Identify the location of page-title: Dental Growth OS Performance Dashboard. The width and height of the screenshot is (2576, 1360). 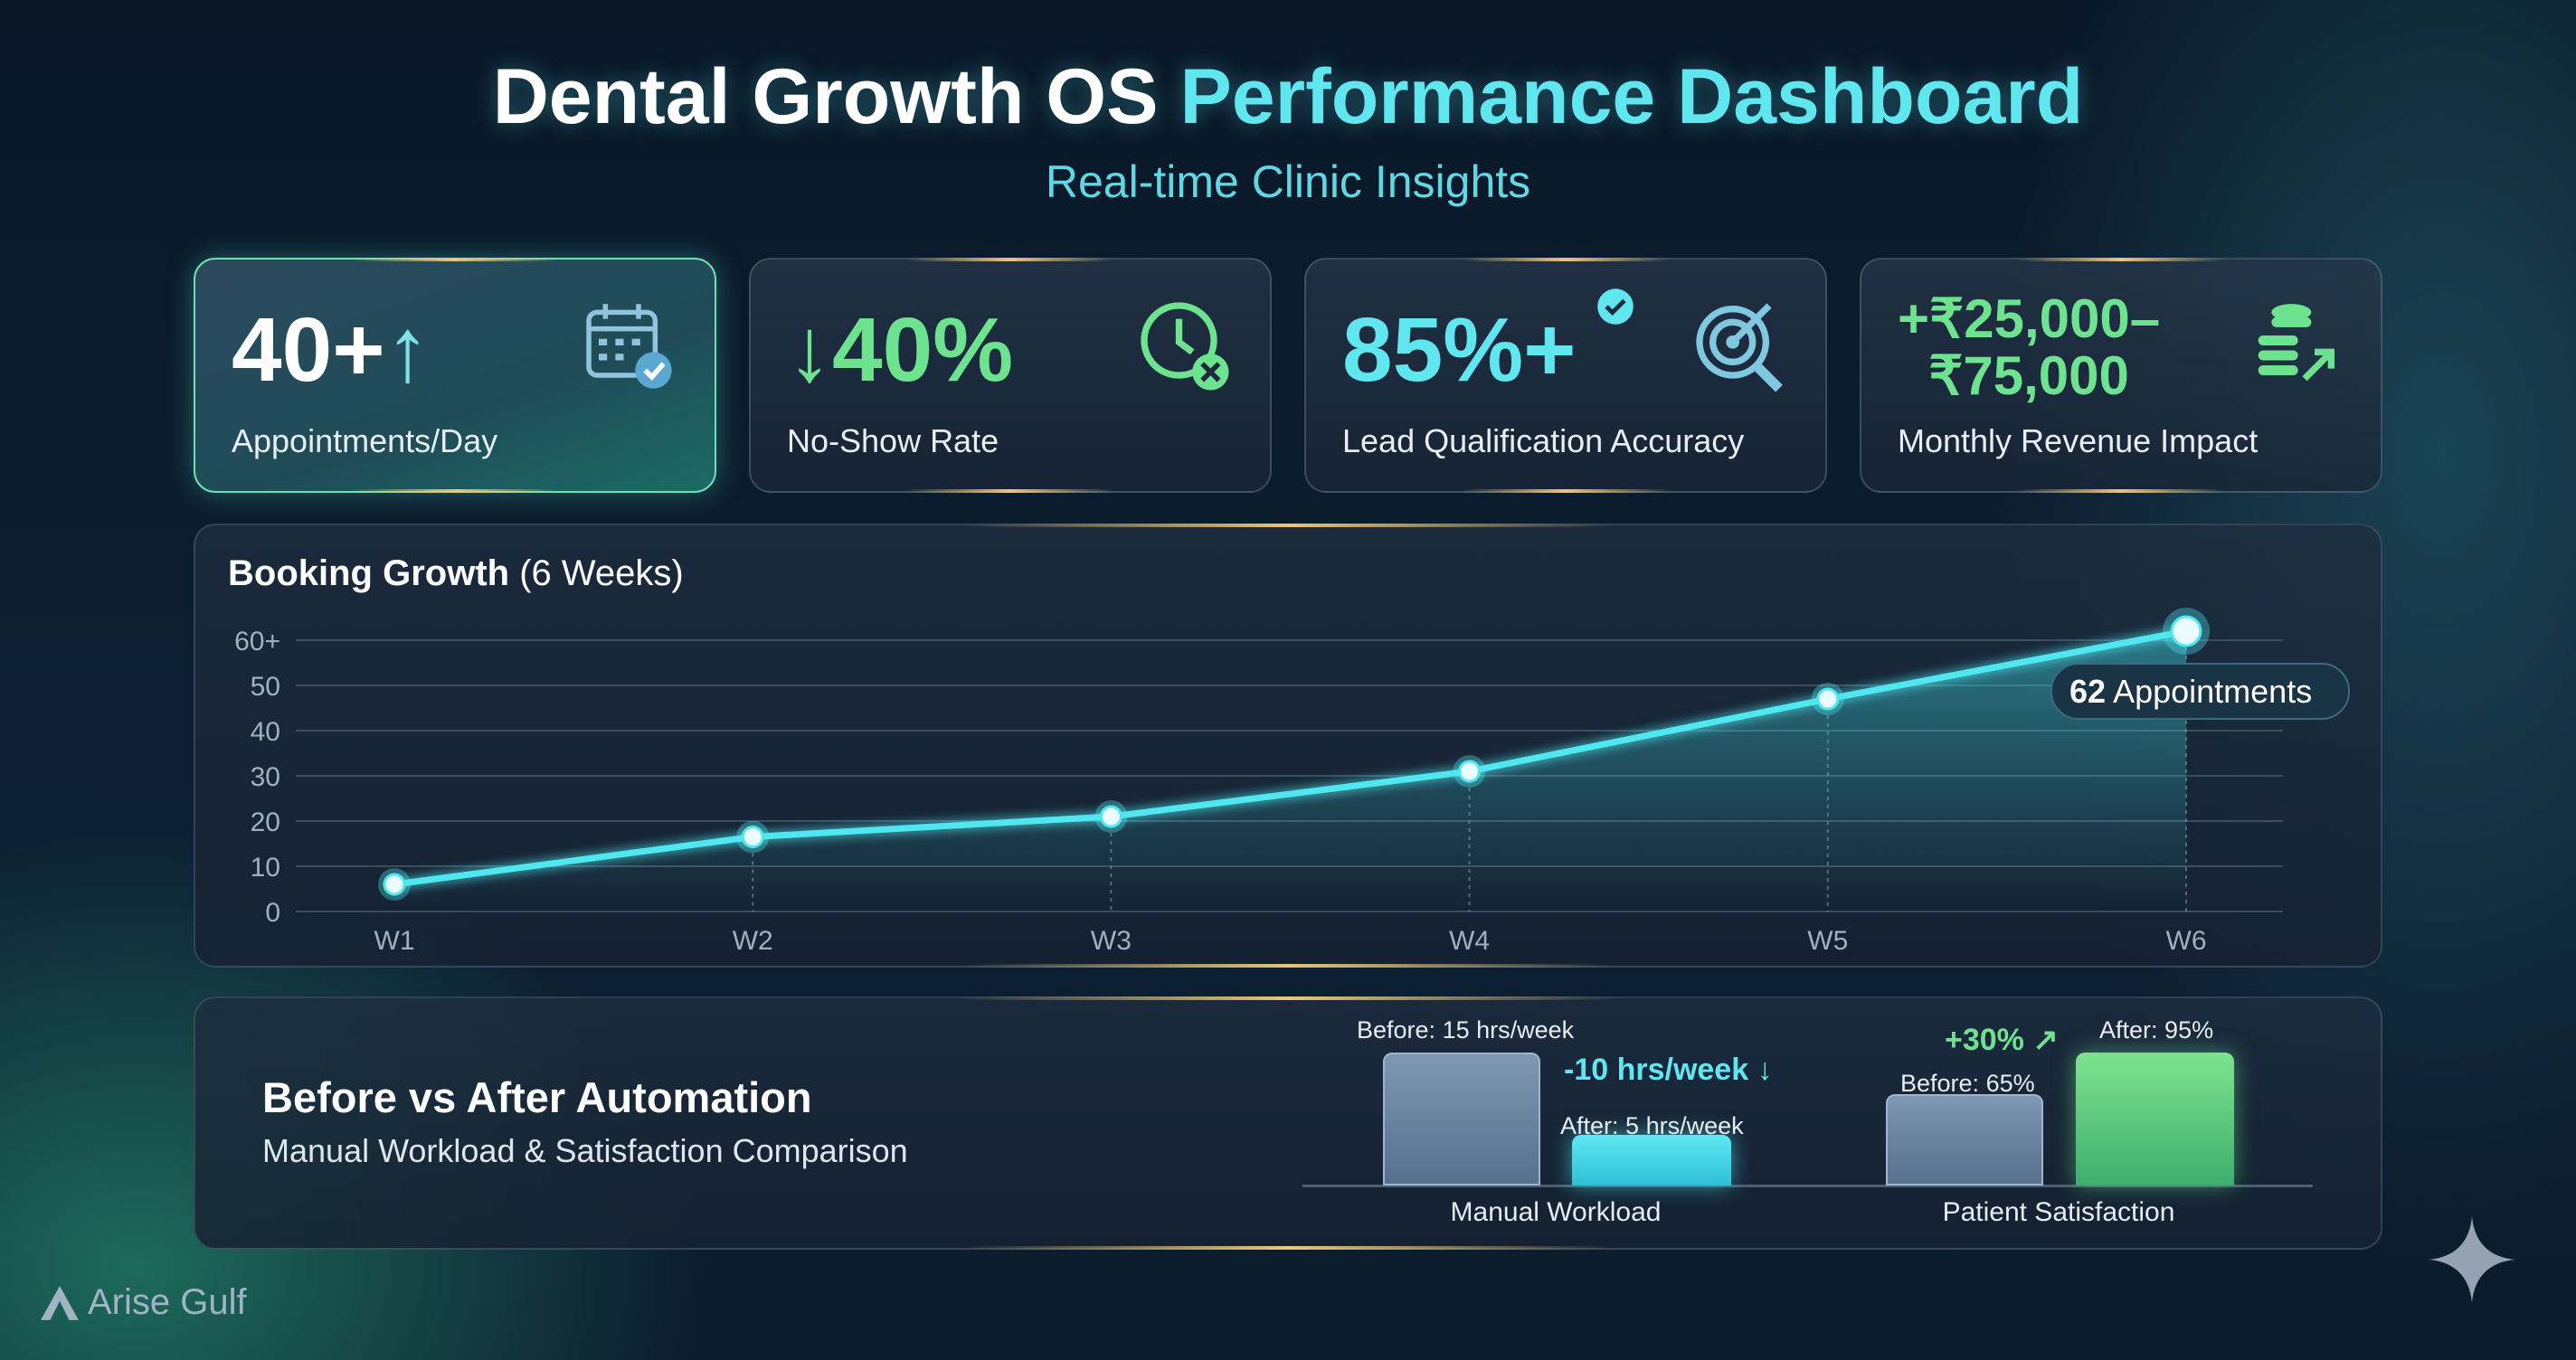
(1288, 97).